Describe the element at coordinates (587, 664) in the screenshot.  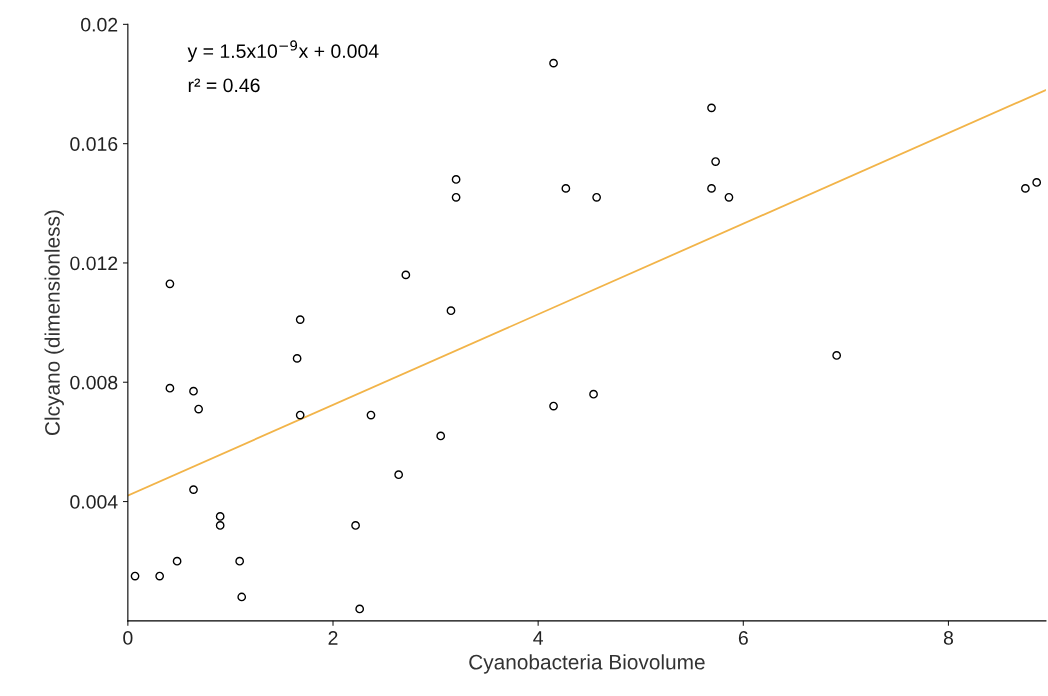
I see `x-axis-title: Cyanobacteria Biovolume` at that location.